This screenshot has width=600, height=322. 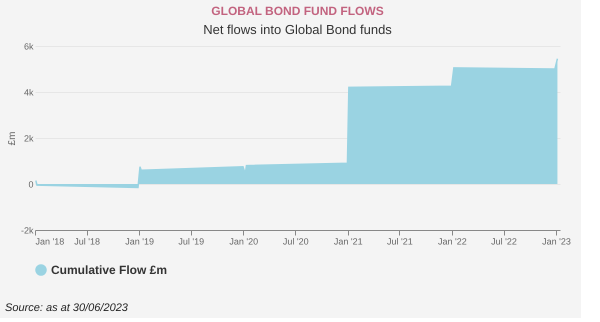 I want to click on x-tick-label: Jul '20, so click(x=295, y=241).